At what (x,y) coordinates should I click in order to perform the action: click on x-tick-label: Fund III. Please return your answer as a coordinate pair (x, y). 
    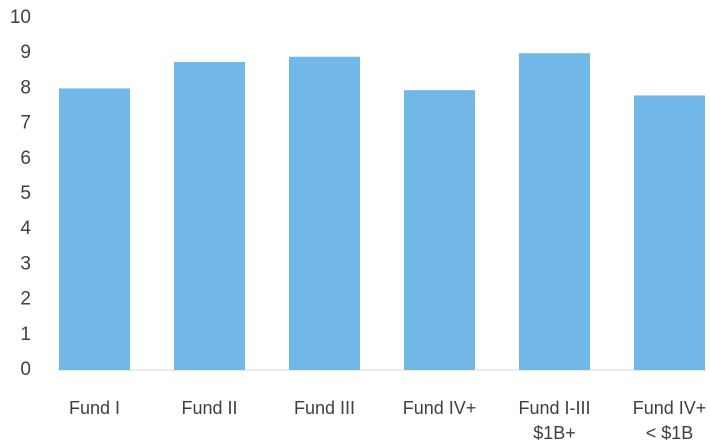
    Looking at the image, I should click on (324, 408).